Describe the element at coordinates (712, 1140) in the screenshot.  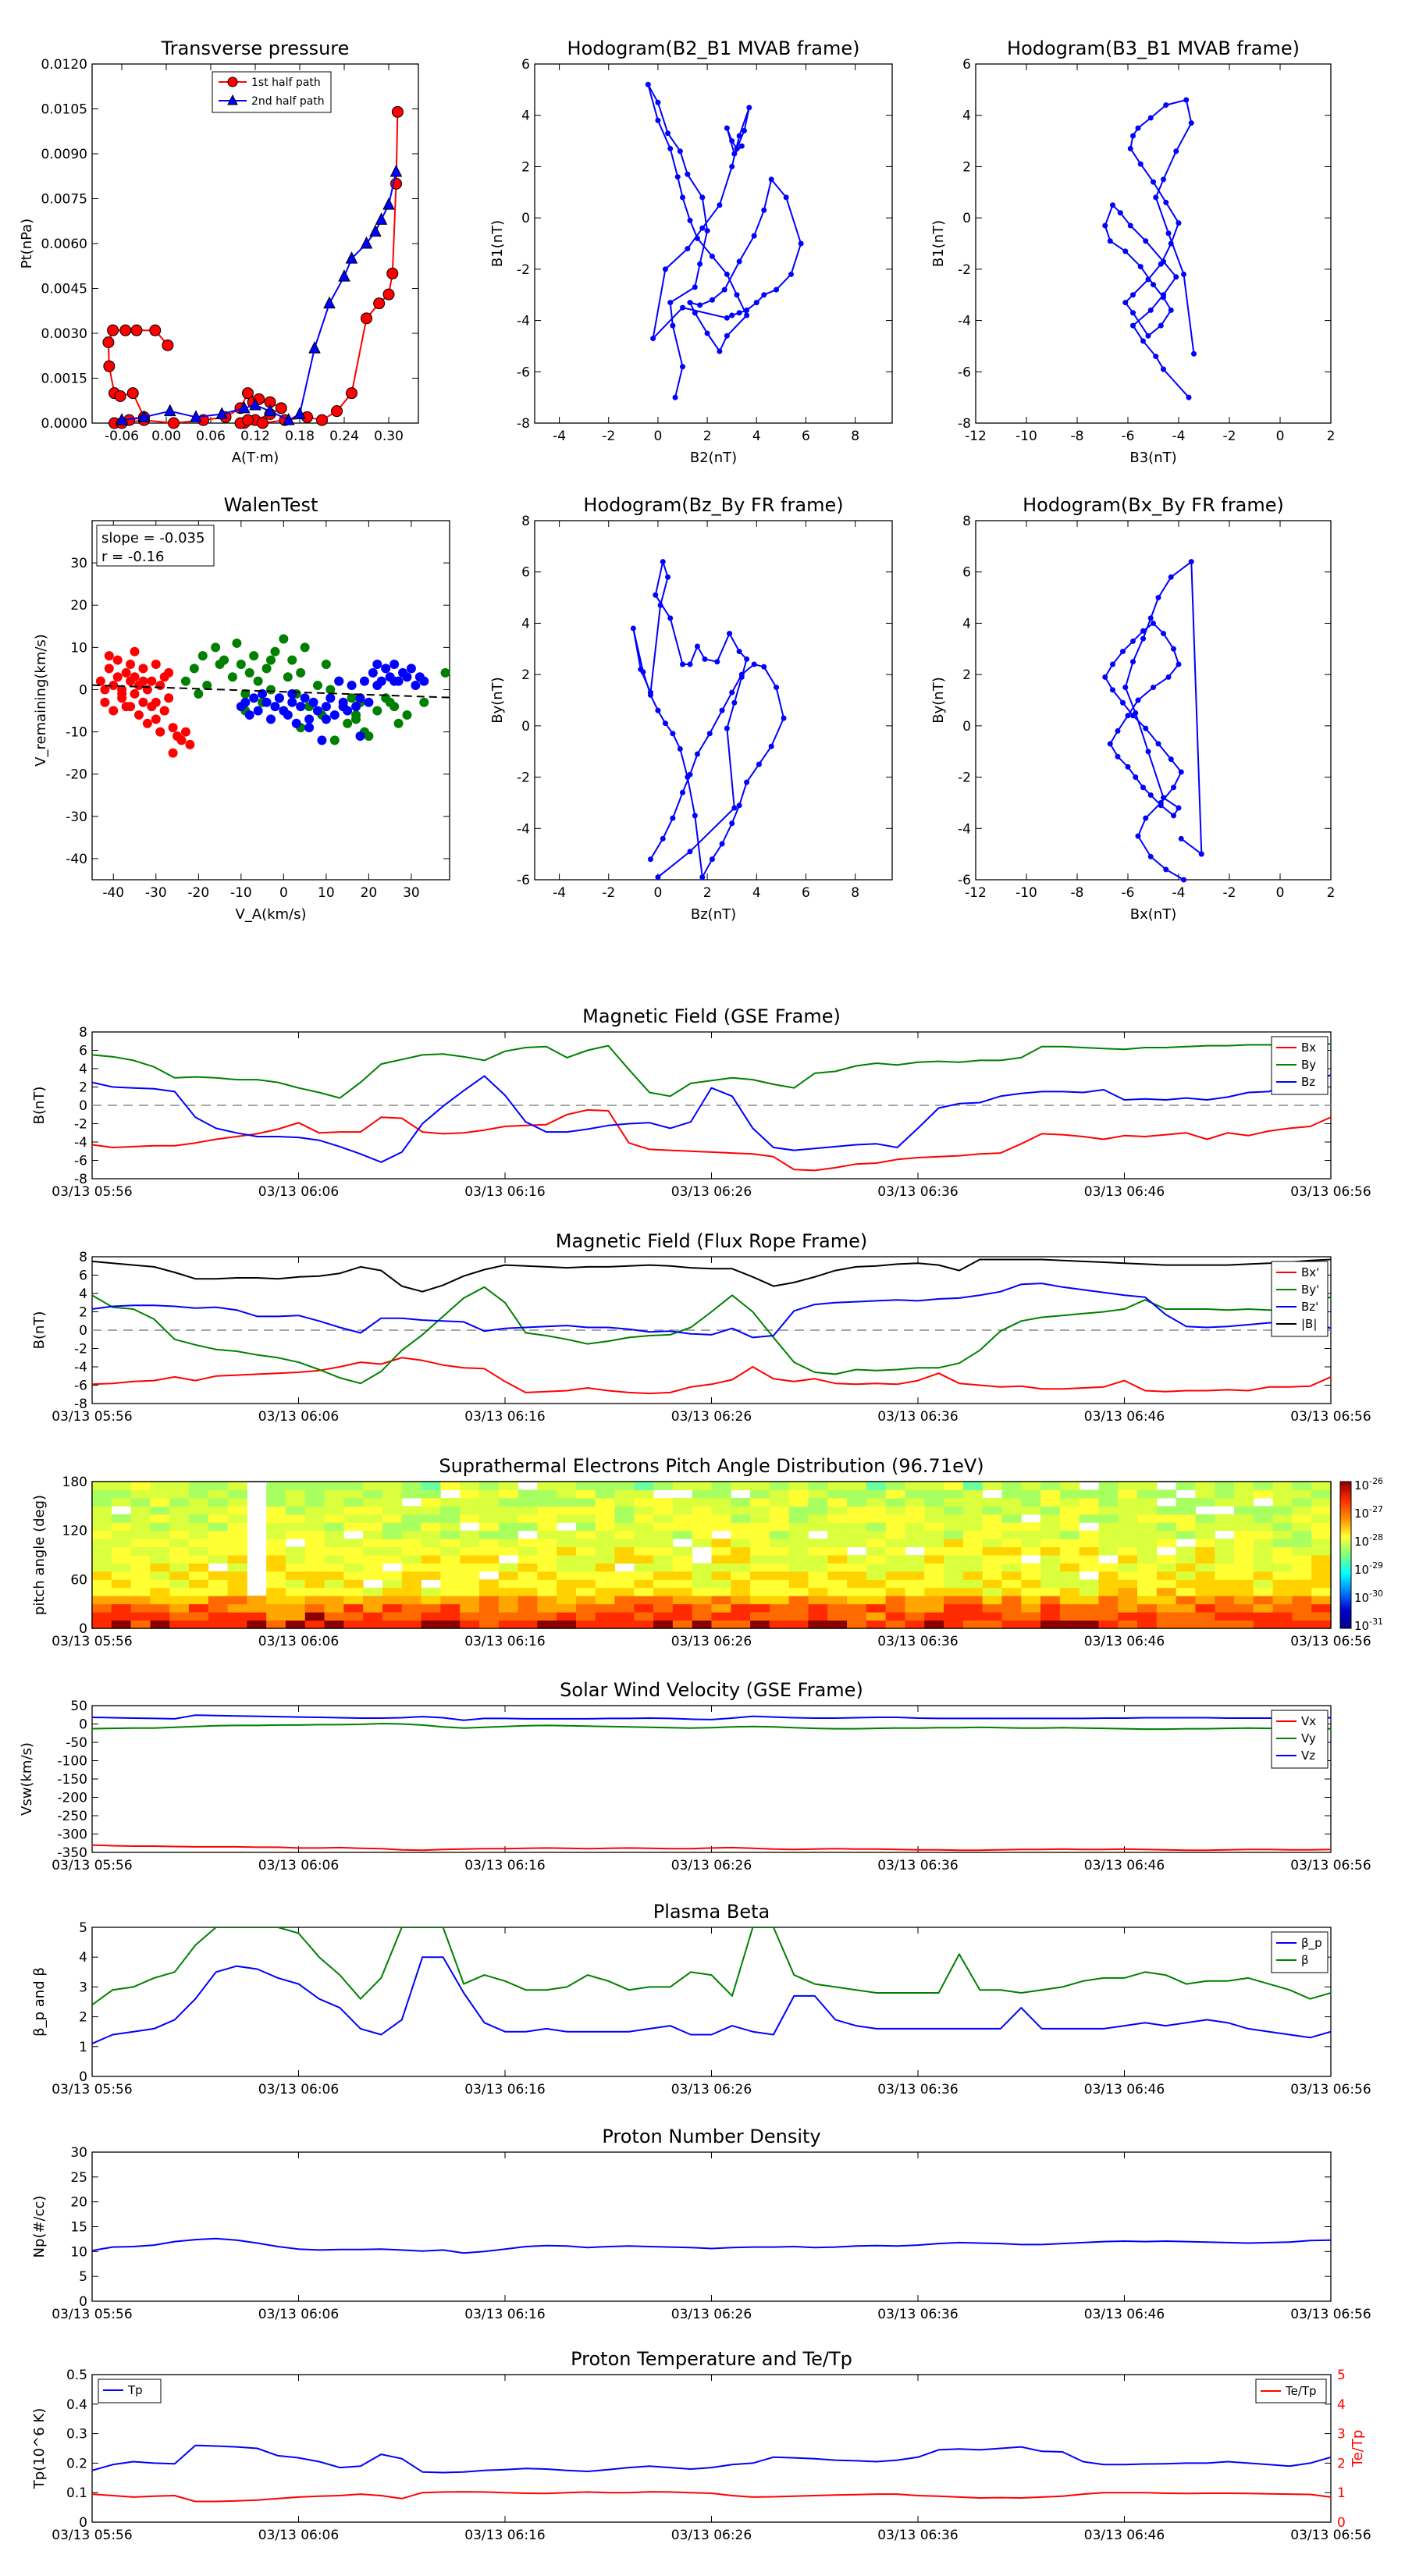
I see `bgse-series-Bx` at that location.